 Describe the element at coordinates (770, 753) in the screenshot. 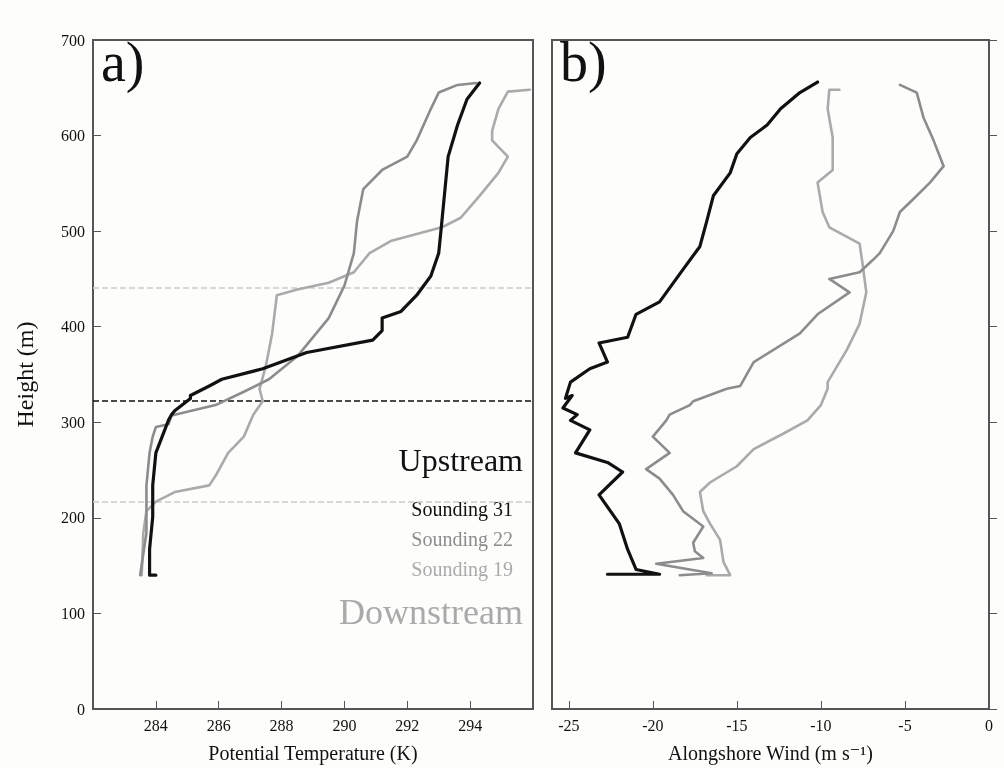

I see `x-axis-title: Alongshore Wind (m s⁻¹)` at that location.